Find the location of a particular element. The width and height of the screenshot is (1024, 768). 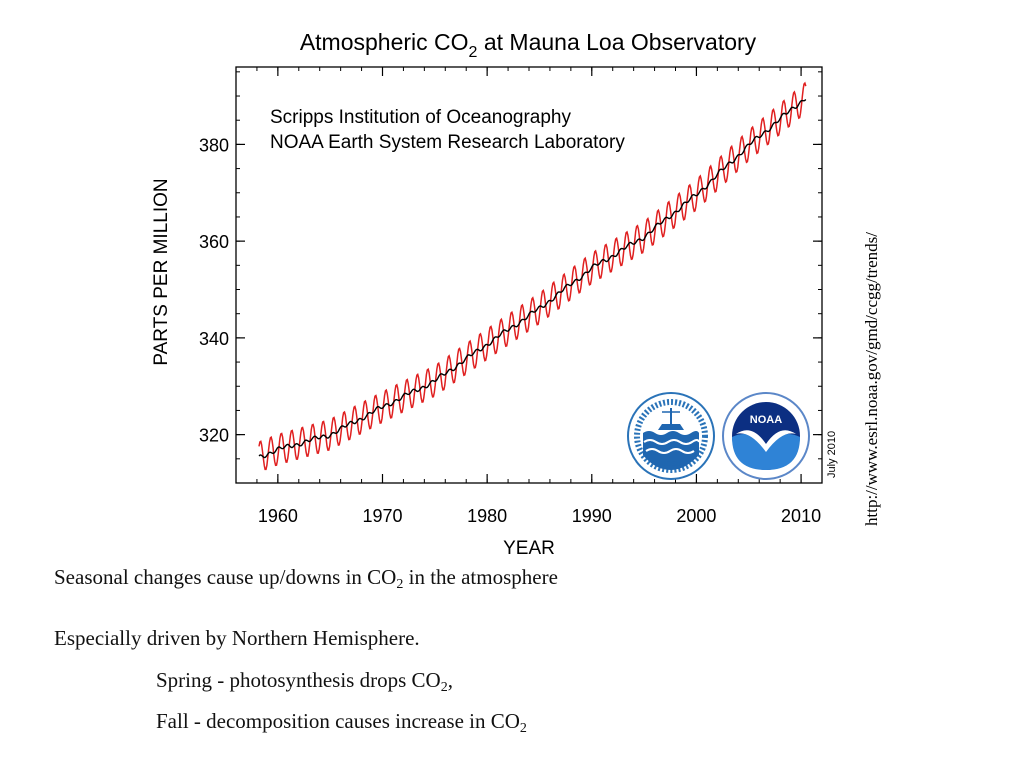

scripps-seal-icon: UCSD is located at coordinates (671, 436).